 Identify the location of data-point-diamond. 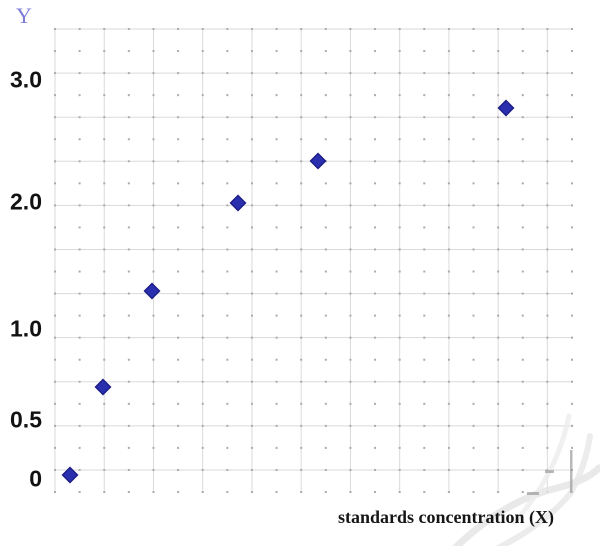
(103, 387).